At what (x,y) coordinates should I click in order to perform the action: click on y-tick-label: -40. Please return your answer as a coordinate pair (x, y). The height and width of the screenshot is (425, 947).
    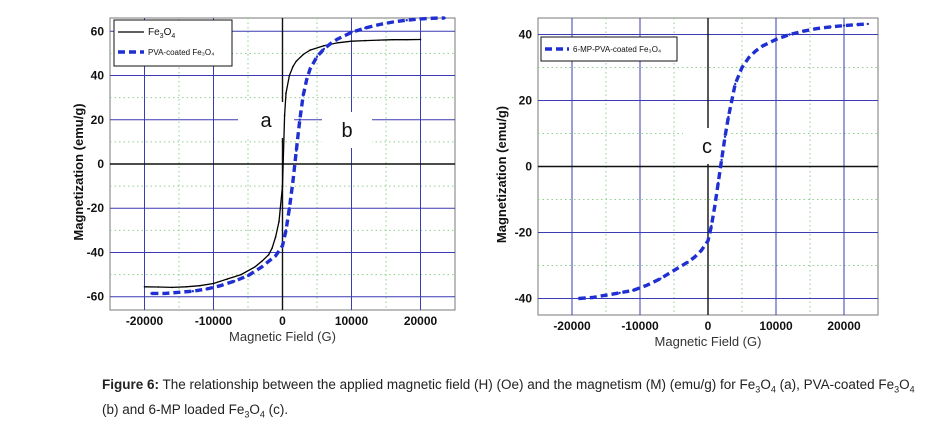
    Looking at the image, I should click on (96, 252).